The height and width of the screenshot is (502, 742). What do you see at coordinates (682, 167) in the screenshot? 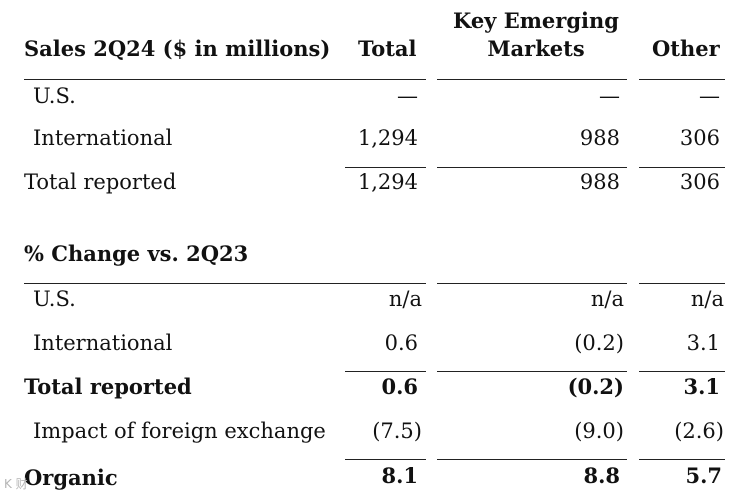
I see `subtotal-rule-other` at bounding box center [682, 167].